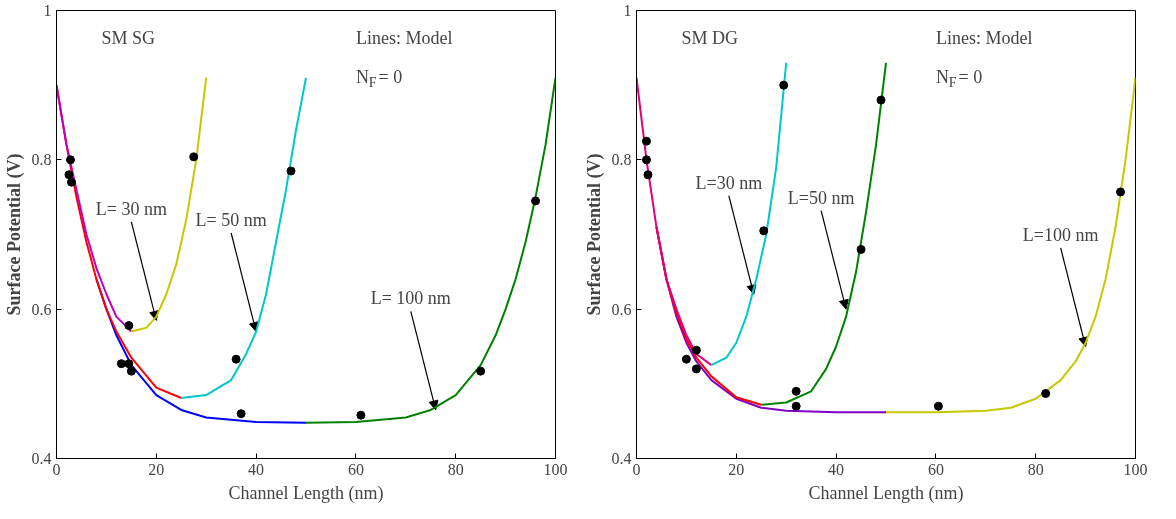 The height and width of the screenshot is (519, 1176). What do you see at coordinates (128, 38) in the screenshot?
I see `annotation: SM SG` at bounding box center [128, 38].